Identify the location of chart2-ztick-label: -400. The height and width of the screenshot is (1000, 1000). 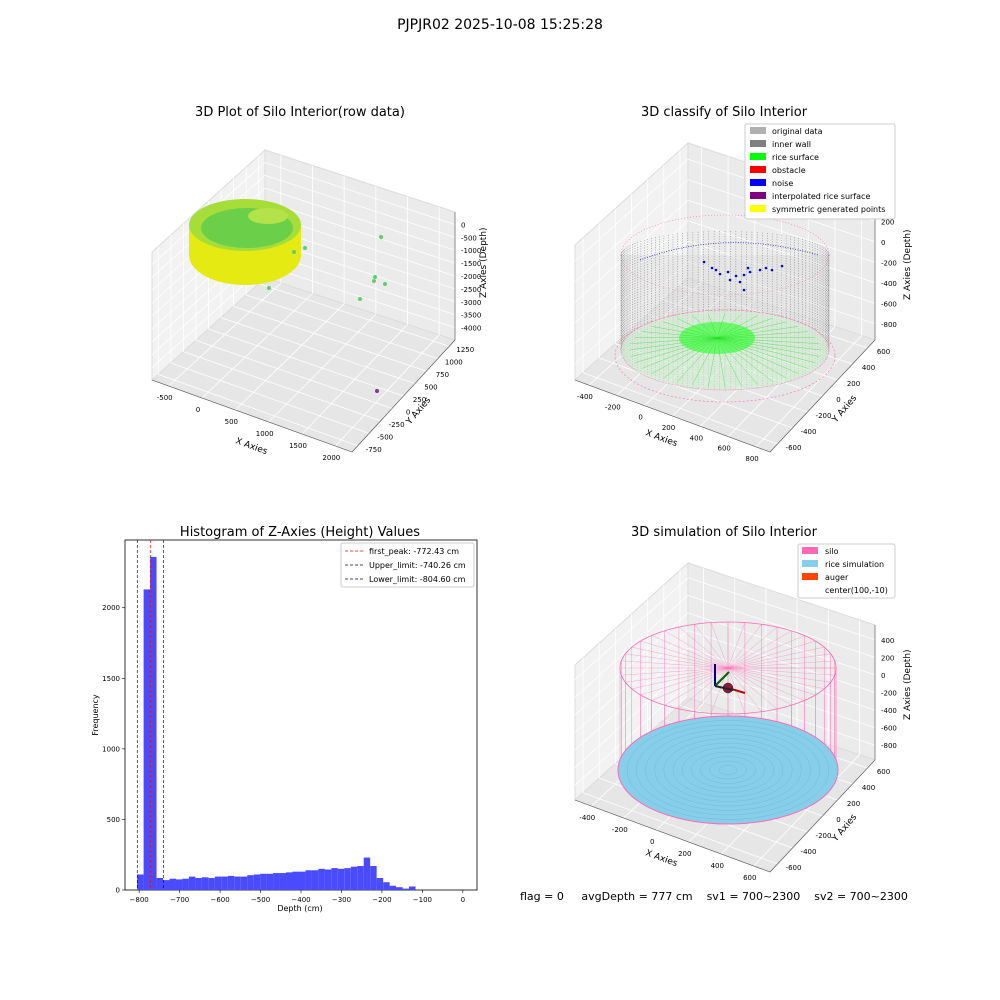
(889, 284).